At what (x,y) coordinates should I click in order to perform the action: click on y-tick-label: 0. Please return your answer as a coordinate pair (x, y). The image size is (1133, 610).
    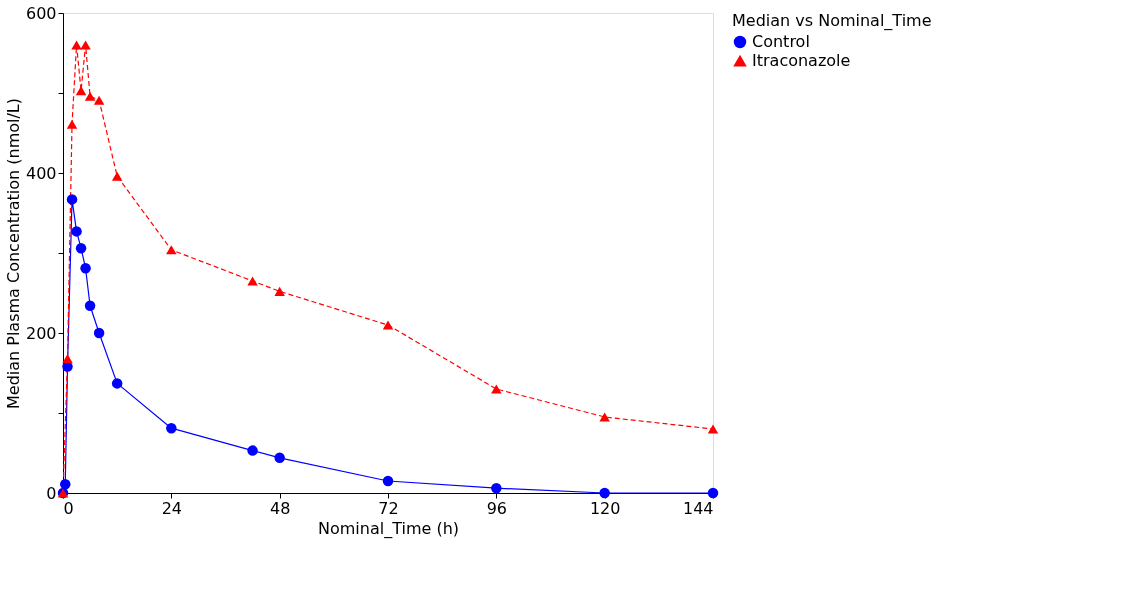
    Looking at the image, I should click on (51, 493).